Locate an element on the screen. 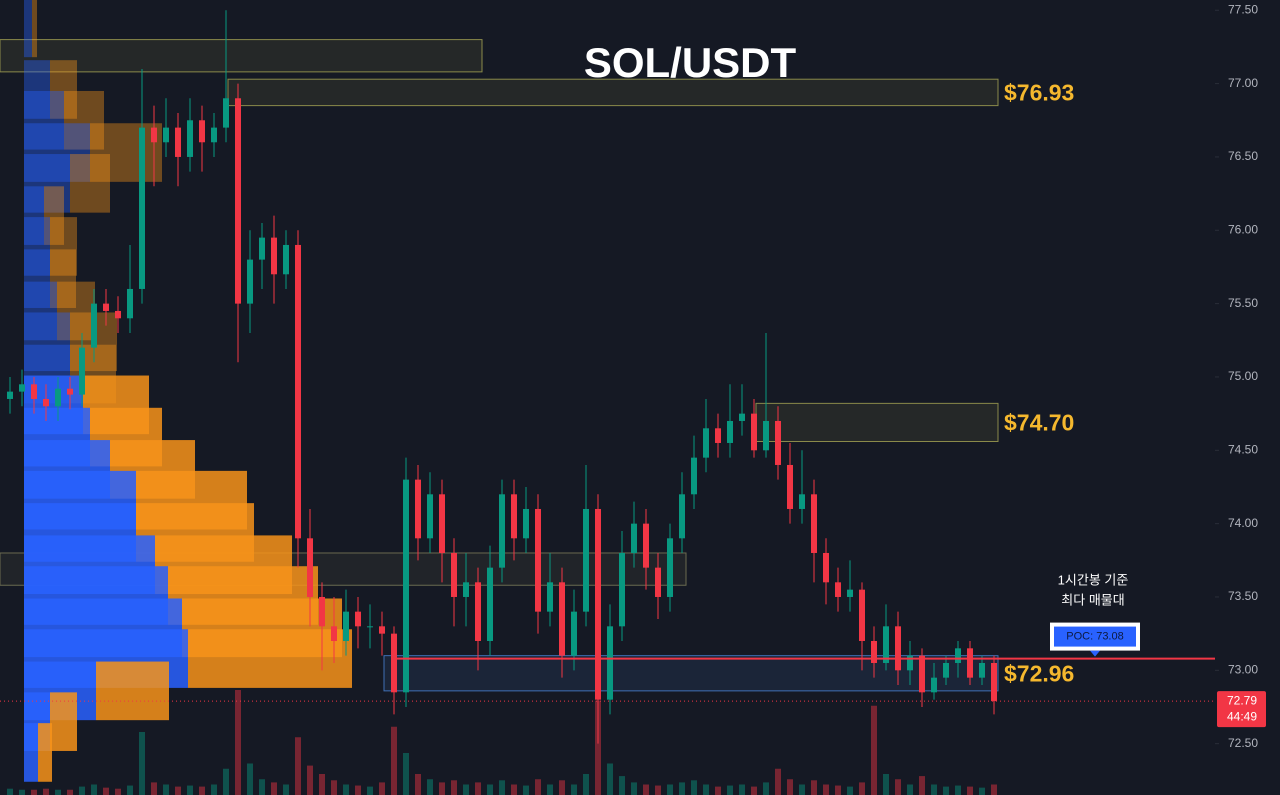  poc-pointer is located at coordinates (1095, 653).